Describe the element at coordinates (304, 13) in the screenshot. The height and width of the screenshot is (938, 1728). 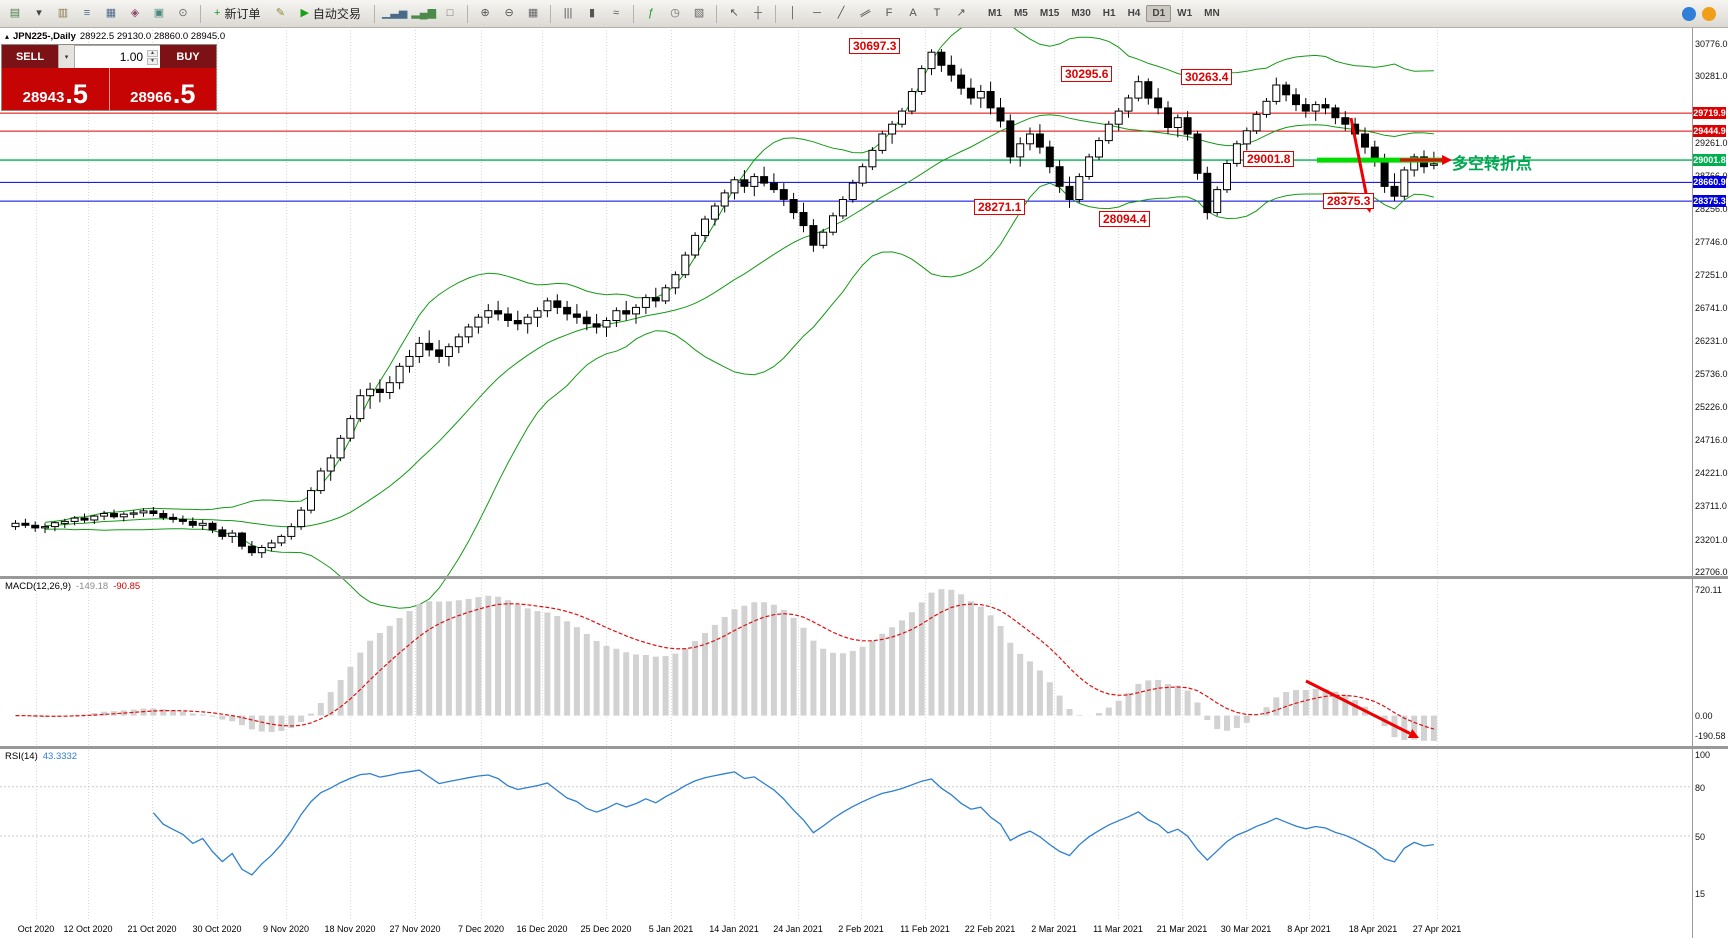
I see `autotrading-icon: ▶` at that location.